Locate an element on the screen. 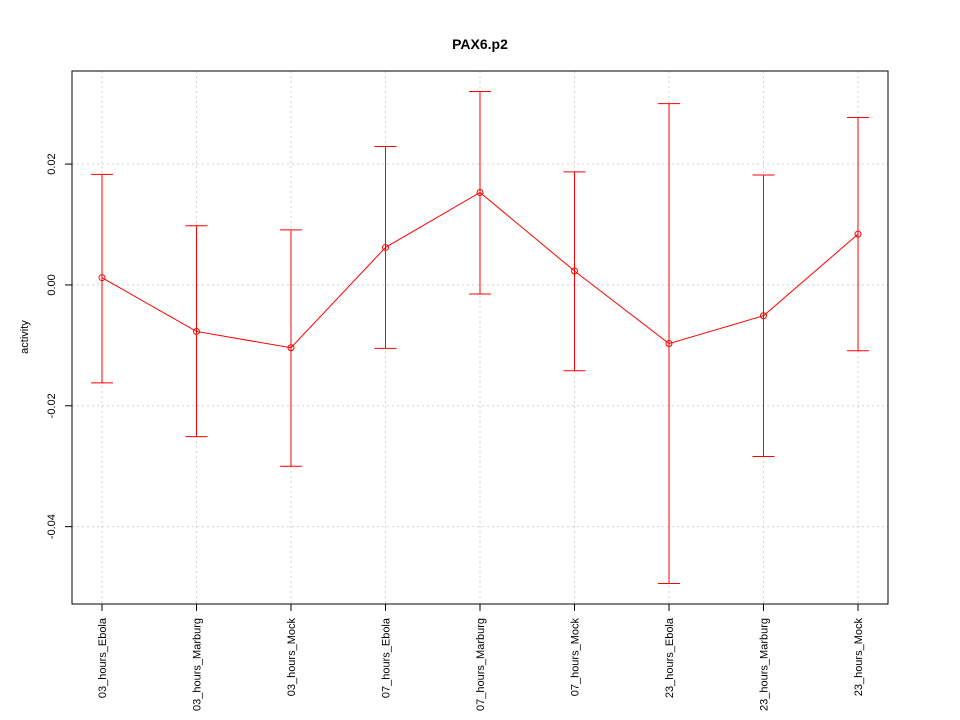  x-tick-label: 07_hours_Ebola is located at coordinates (387, 657).